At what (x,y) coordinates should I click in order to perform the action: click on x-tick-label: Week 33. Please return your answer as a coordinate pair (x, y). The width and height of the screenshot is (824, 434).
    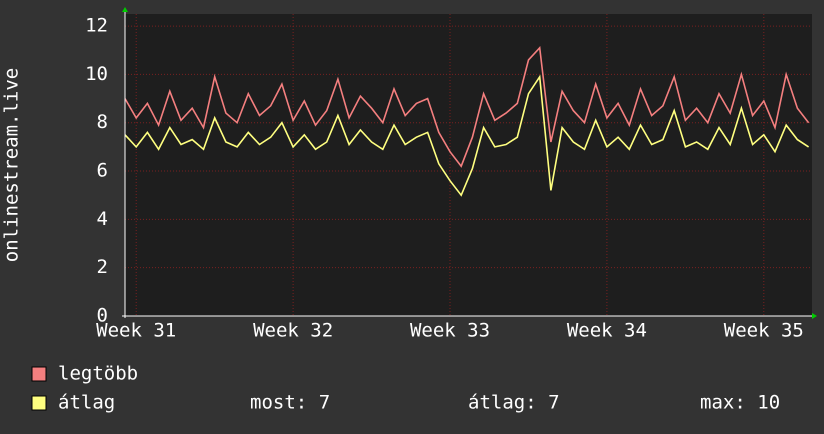
    Looking at the image, I should click on (450, 331).